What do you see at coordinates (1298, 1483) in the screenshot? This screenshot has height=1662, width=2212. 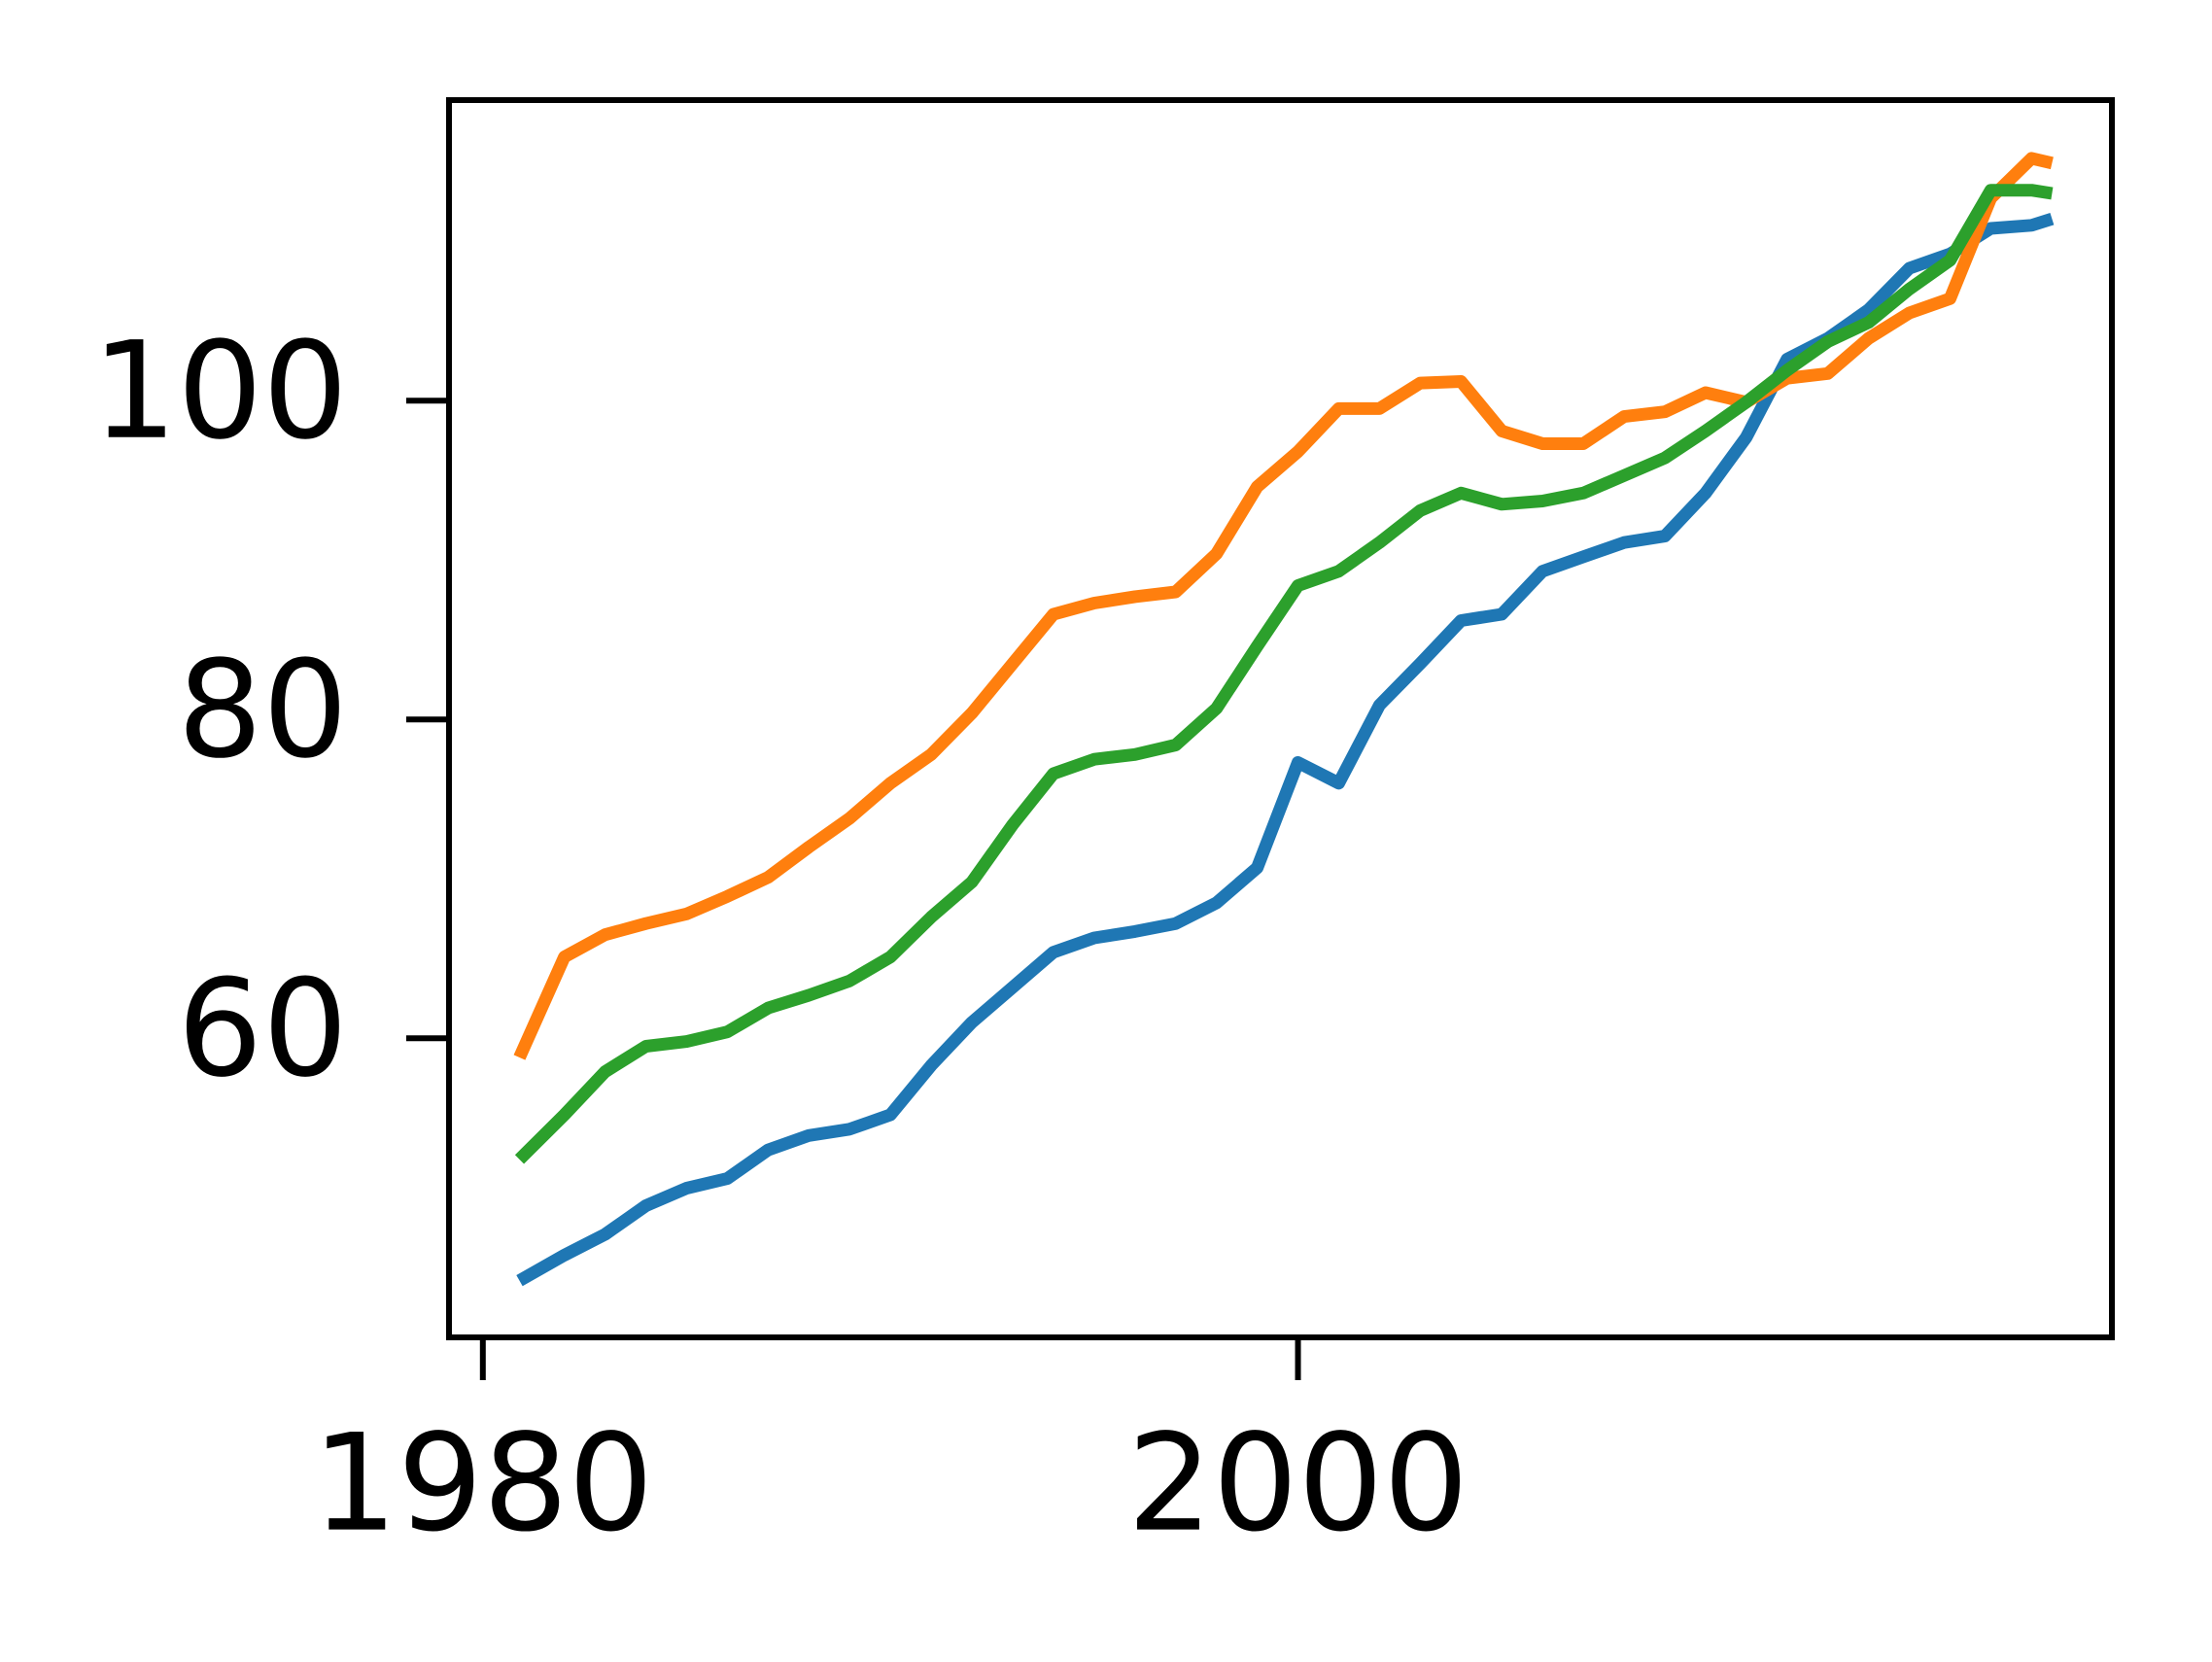 I see `x-tick-label: 2000` at bounding box center [1298, 1483].